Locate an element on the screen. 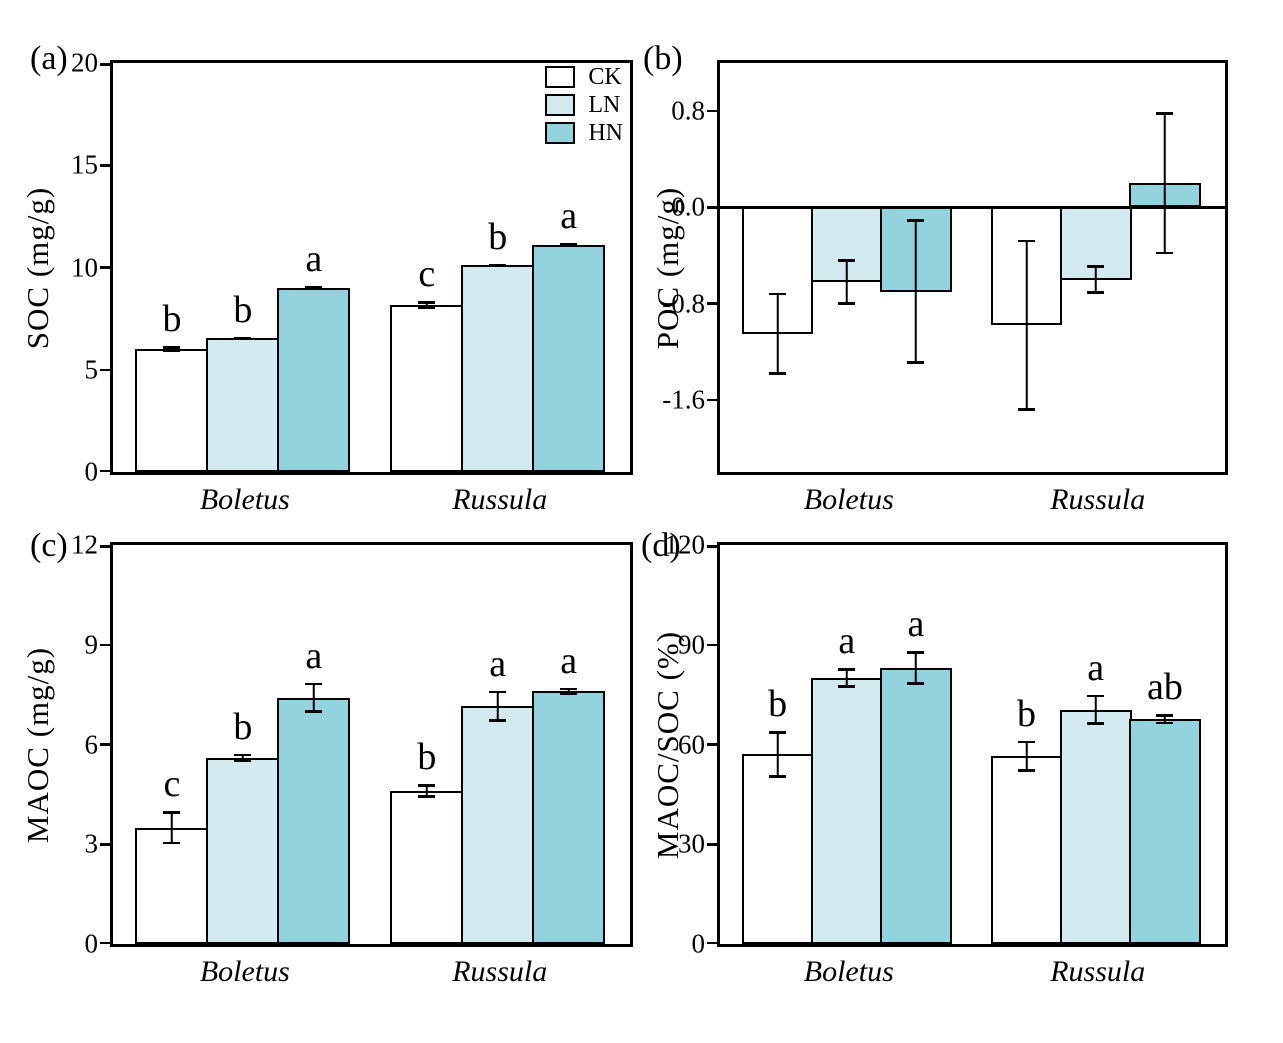 The height and width of the screenshot is (1043, 1283). legend-label-hn: HN is located at coordinates (605, 133).